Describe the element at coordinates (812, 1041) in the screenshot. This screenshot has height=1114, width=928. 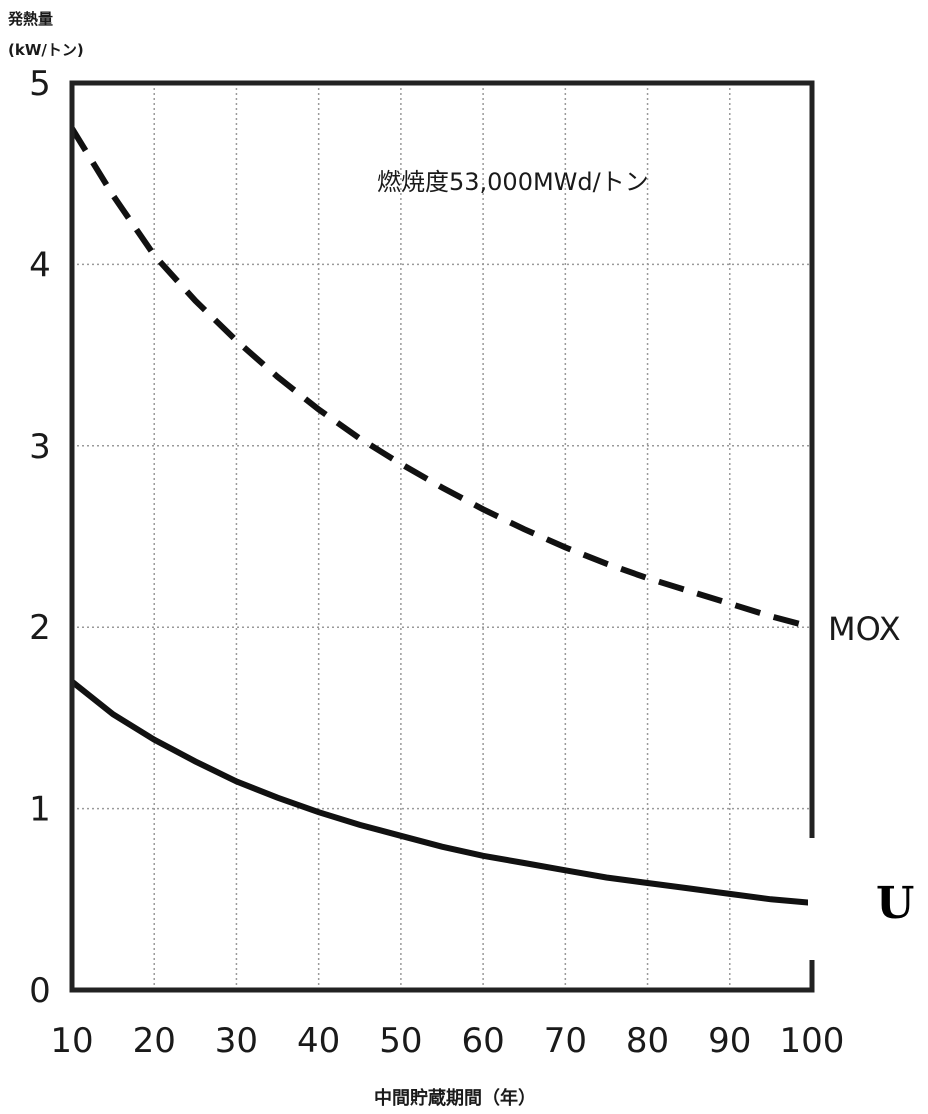
I see `x-tick-label: 100` at that location.